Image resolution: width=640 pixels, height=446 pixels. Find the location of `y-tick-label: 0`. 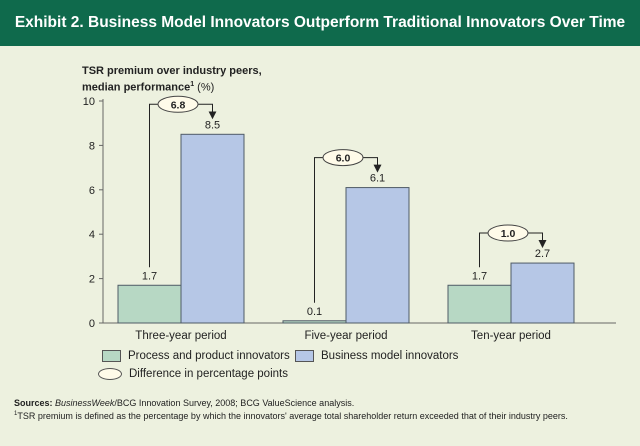

y-tick-label: 0 is located at coordinates (92, 324).